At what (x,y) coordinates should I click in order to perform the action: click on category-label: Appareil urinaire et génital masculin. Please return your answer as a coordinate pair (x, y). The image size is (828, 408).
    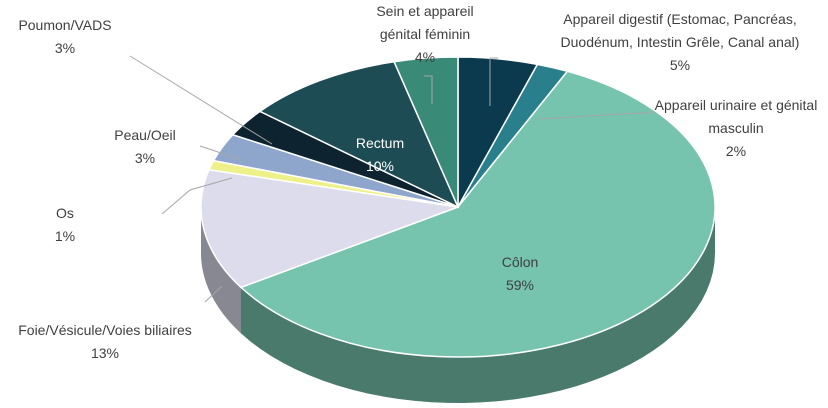
    Looking at the image, I should click on (736, 116).